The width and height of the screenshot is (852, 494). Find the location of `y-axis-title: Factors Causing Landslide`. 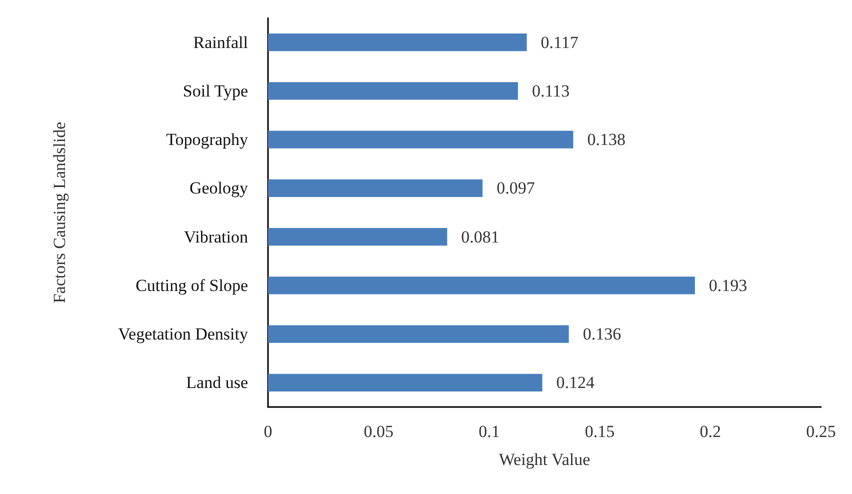

y-axis-title: Factors Causing Landslide is located at coordinates (59, 213).